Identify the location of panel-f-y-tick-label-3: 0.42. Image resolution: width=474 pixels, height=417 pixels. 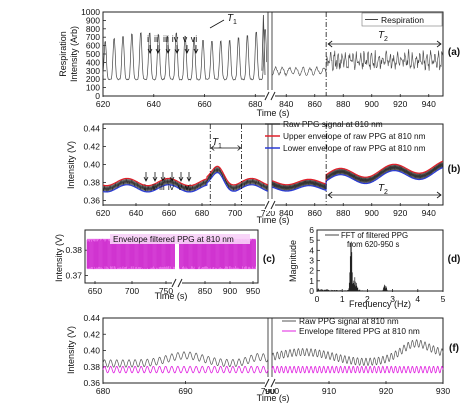
(91, 334).